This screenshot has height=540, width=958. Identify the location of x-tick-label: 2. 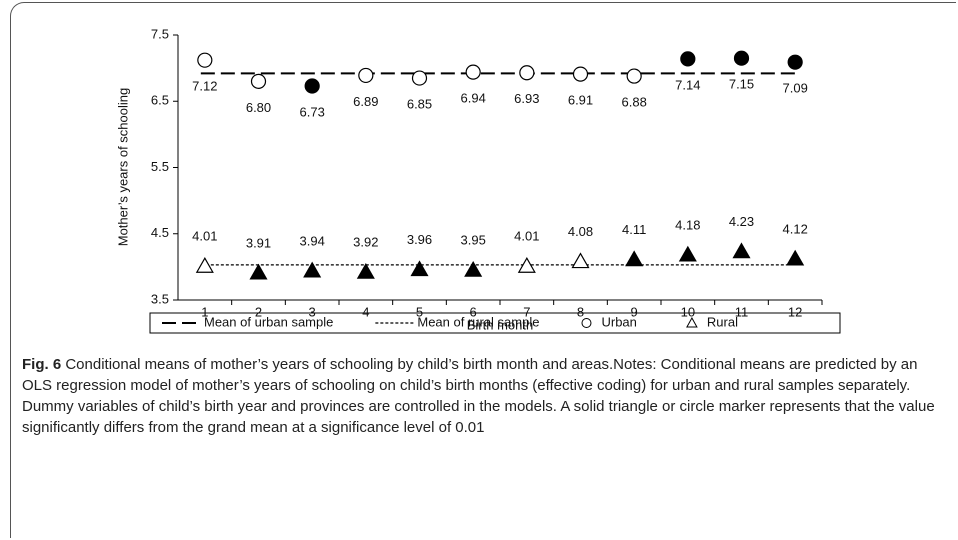
(258, 311).